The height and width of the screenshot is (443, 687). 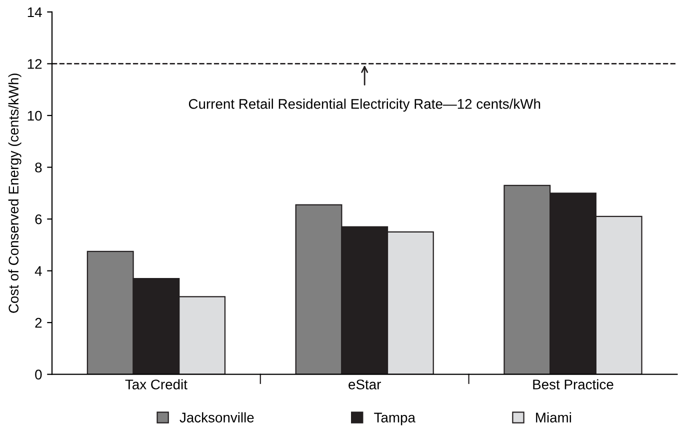 I want to click on y-tick-label: 0, so click(x=38, y=375).